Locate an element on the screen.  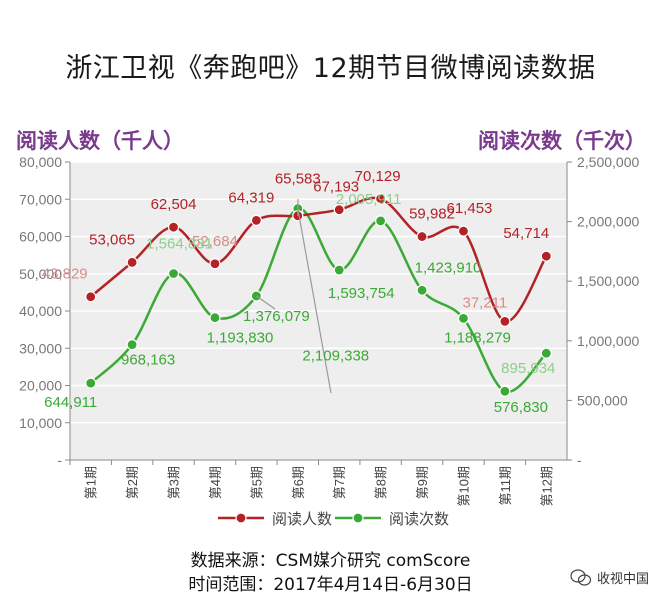
readers-data-label: 70,129 is located at coordinates (378, 176).